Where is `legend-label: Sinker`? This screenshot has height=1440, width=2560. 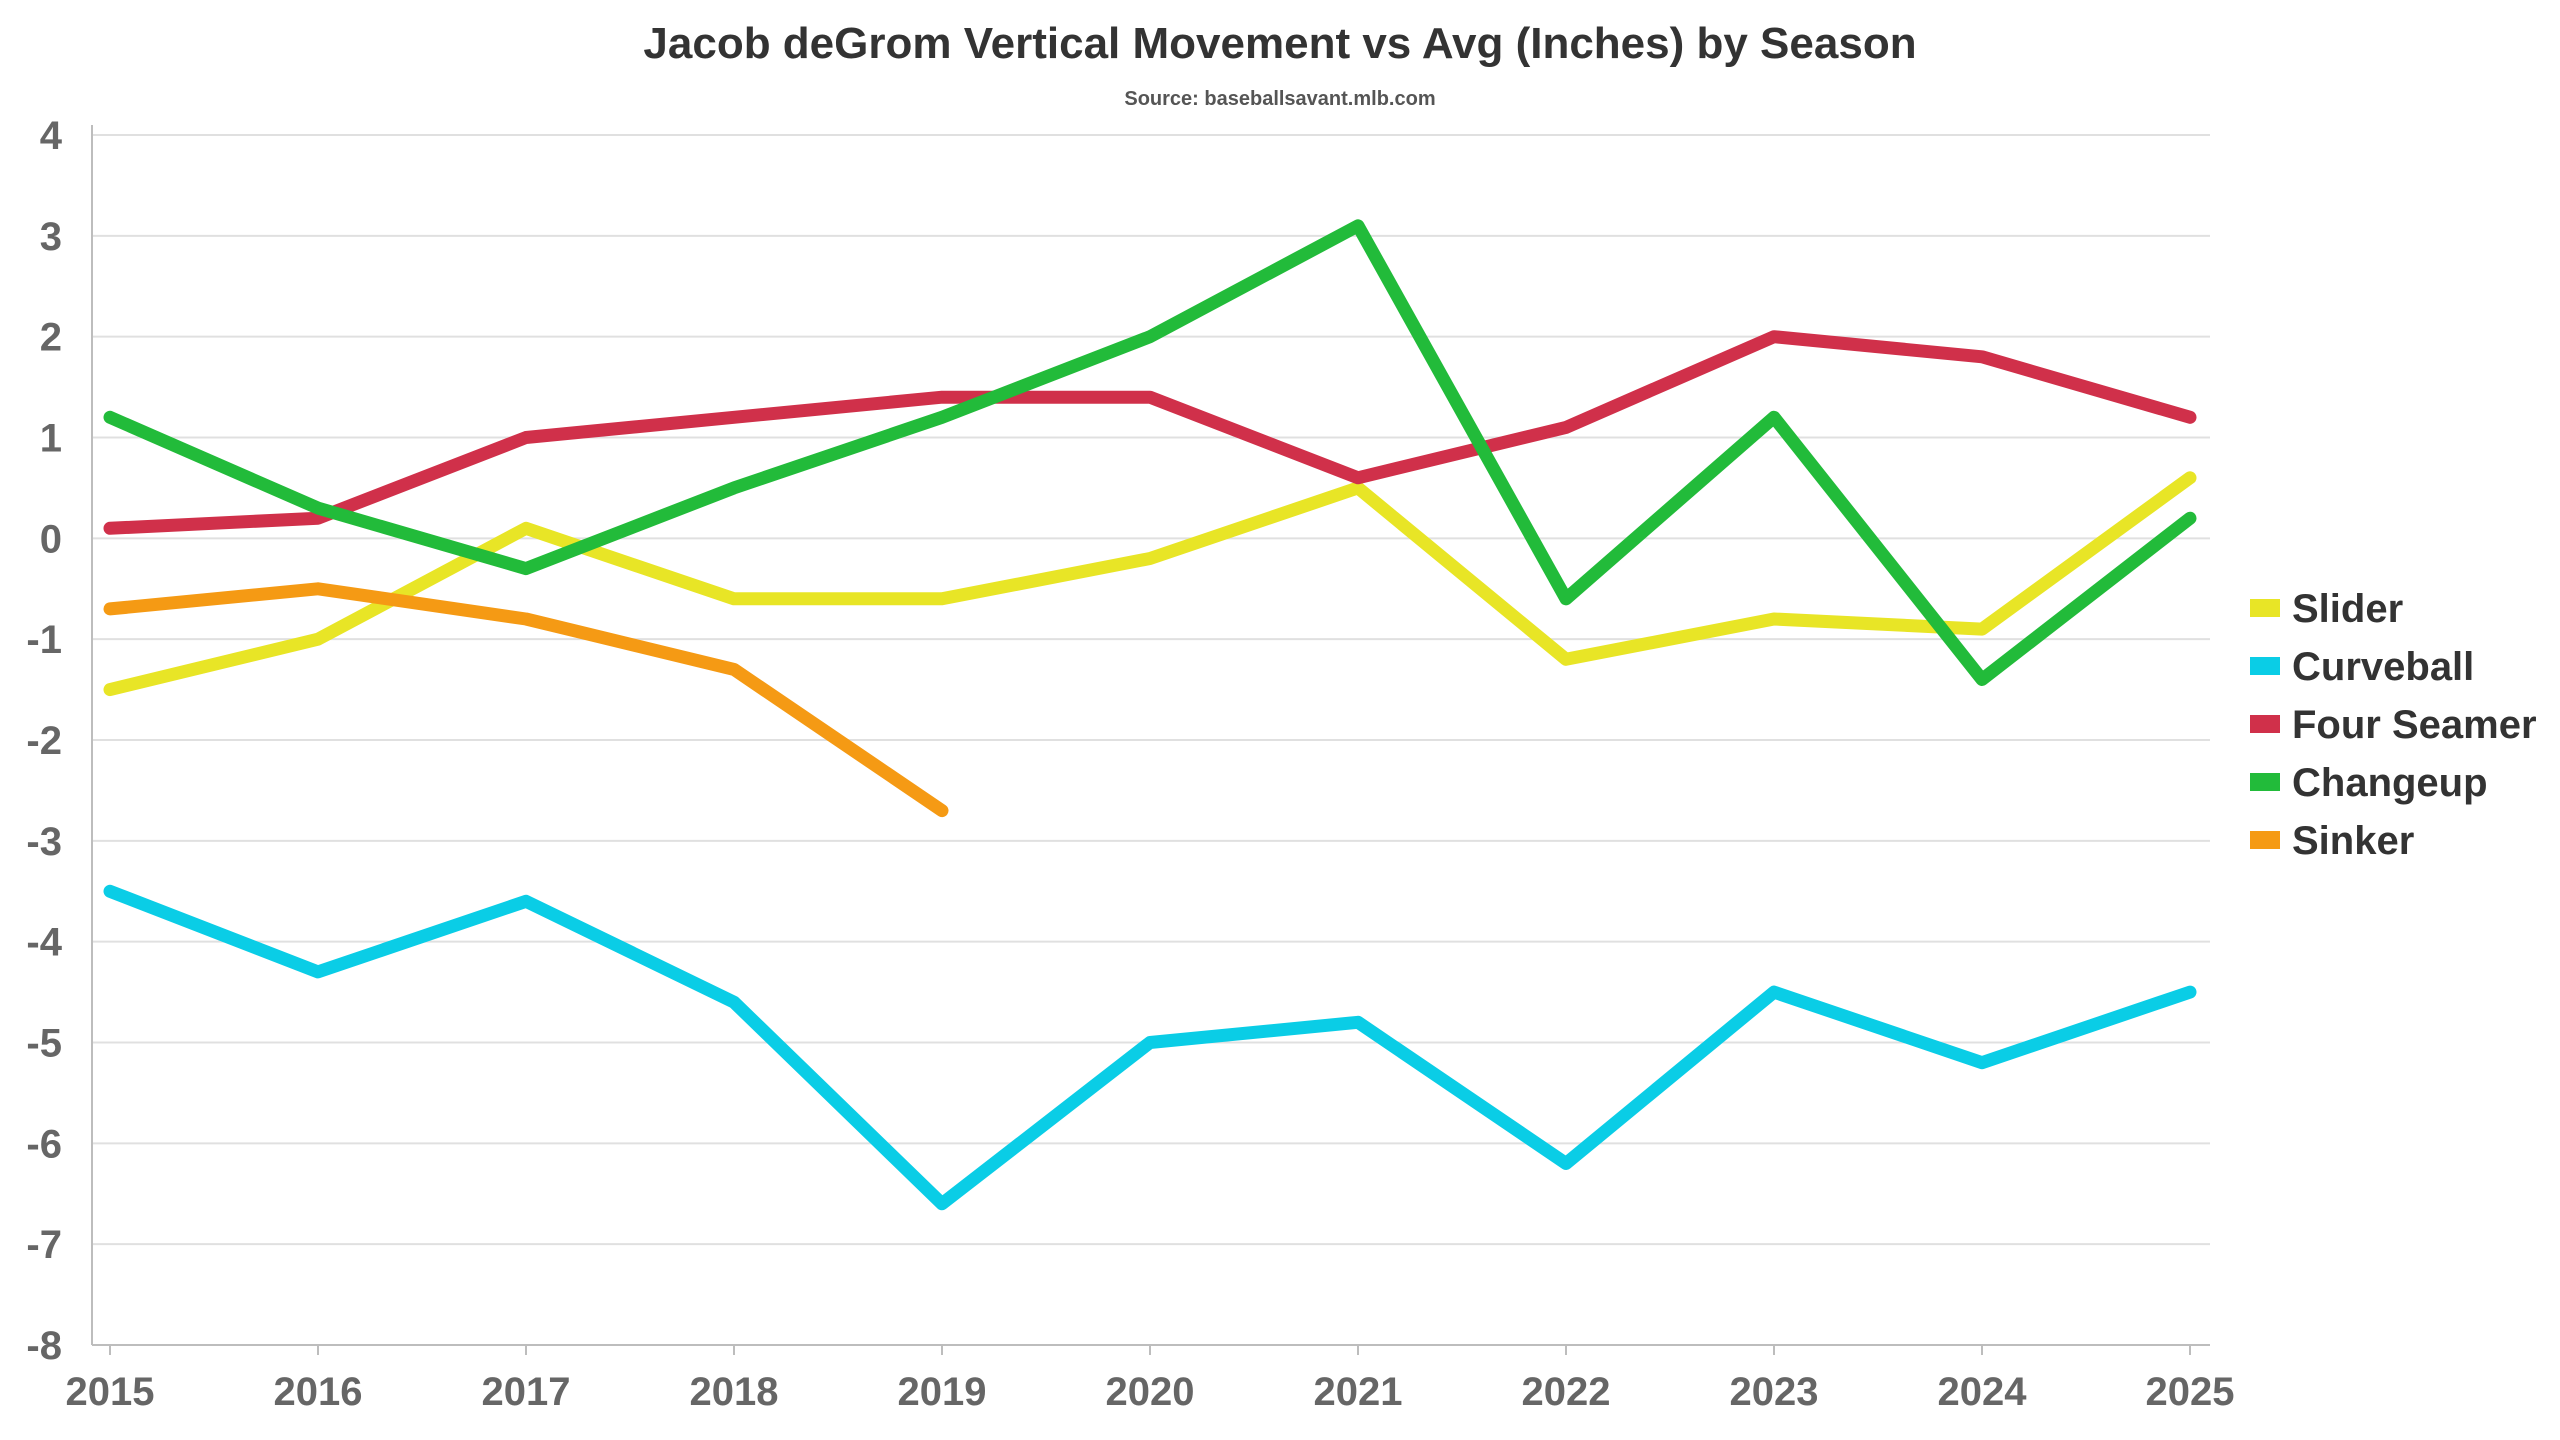
legend-label: Sinker is located at coordinates (2353, 841).